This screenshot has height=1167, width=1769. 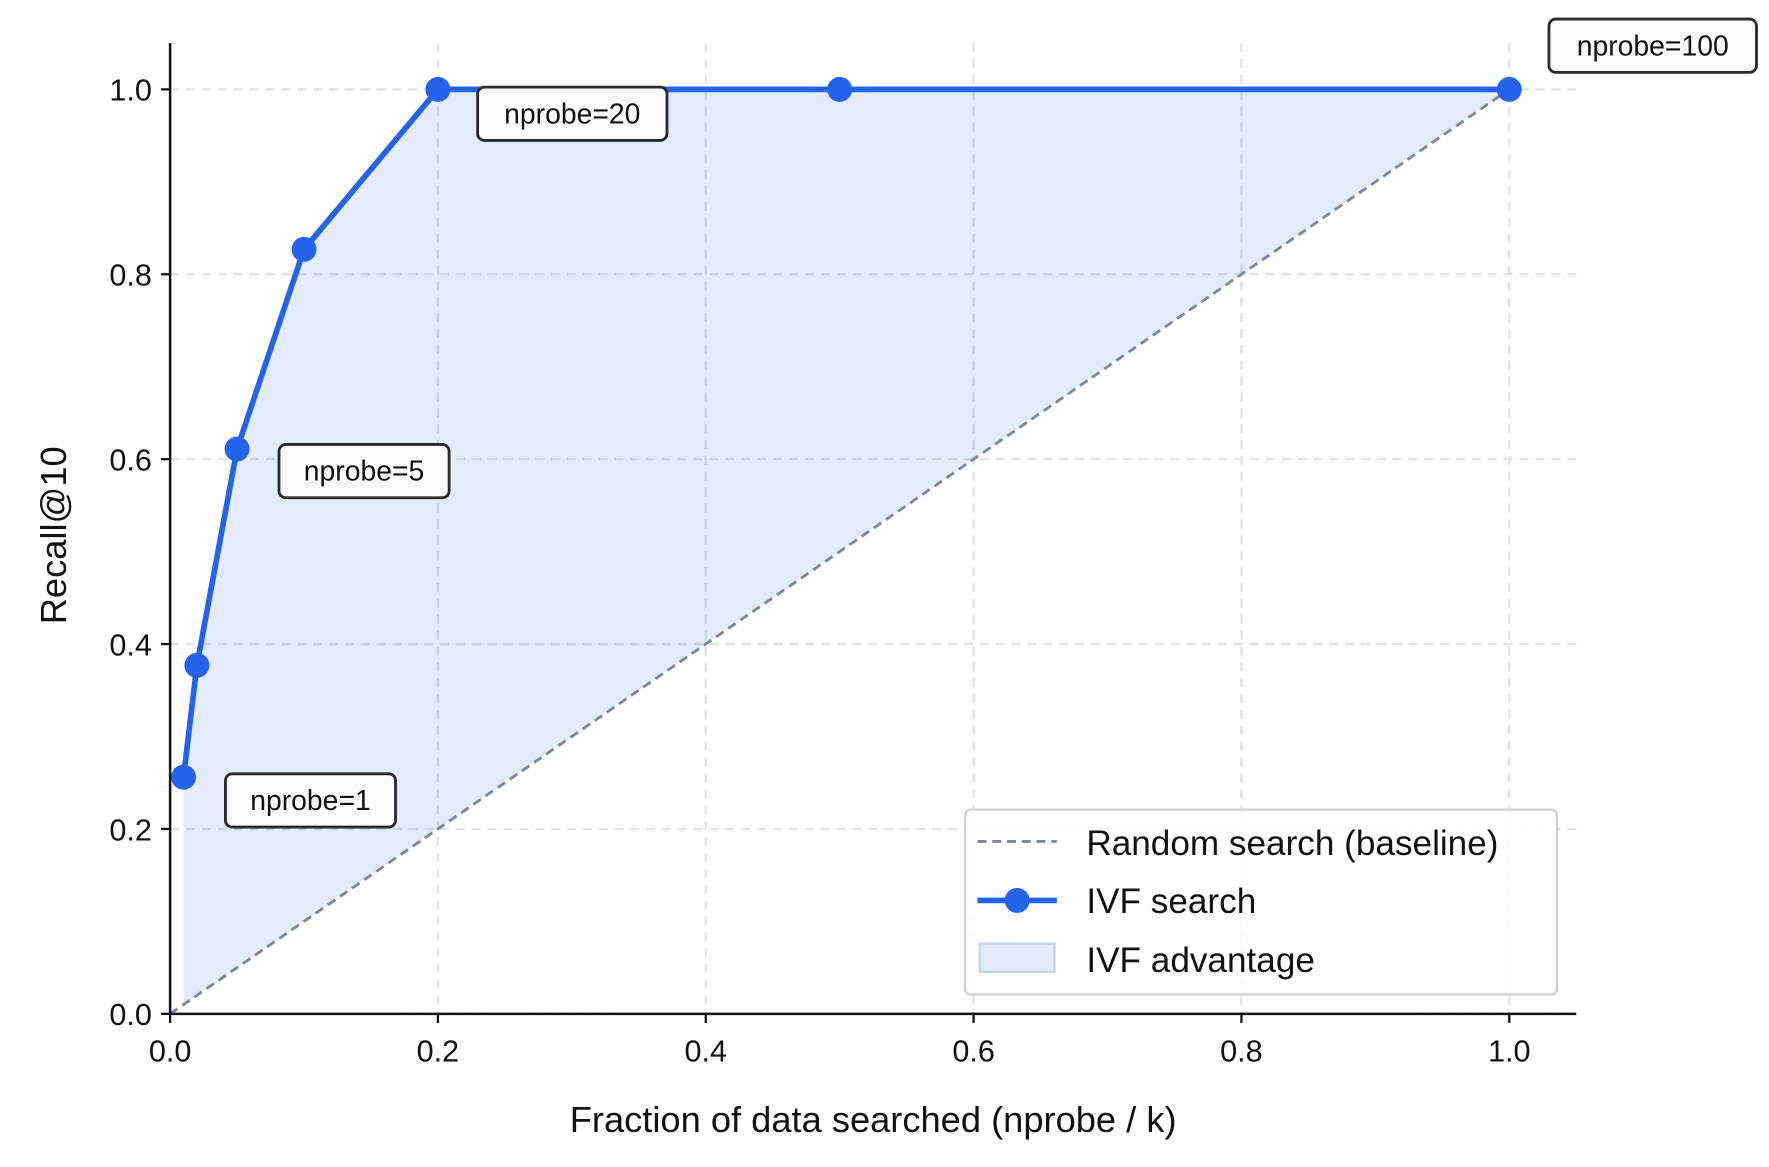 What do you see at coordinates (1017, 958) in the screenshot?
I see `legend-fill-swatch` at bounding box center [1017, 958].